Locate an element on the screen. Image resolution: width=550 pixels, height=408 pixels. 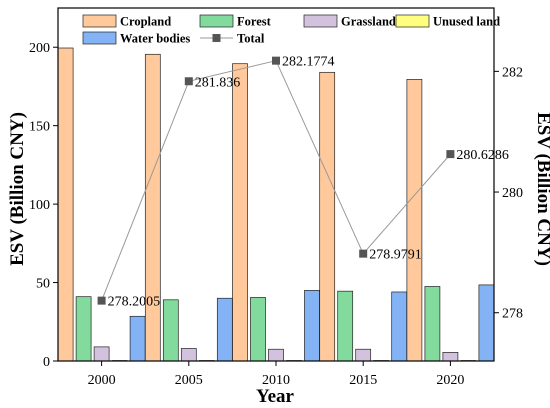
x-axis-title: Year is located at coordinates (275, 396).